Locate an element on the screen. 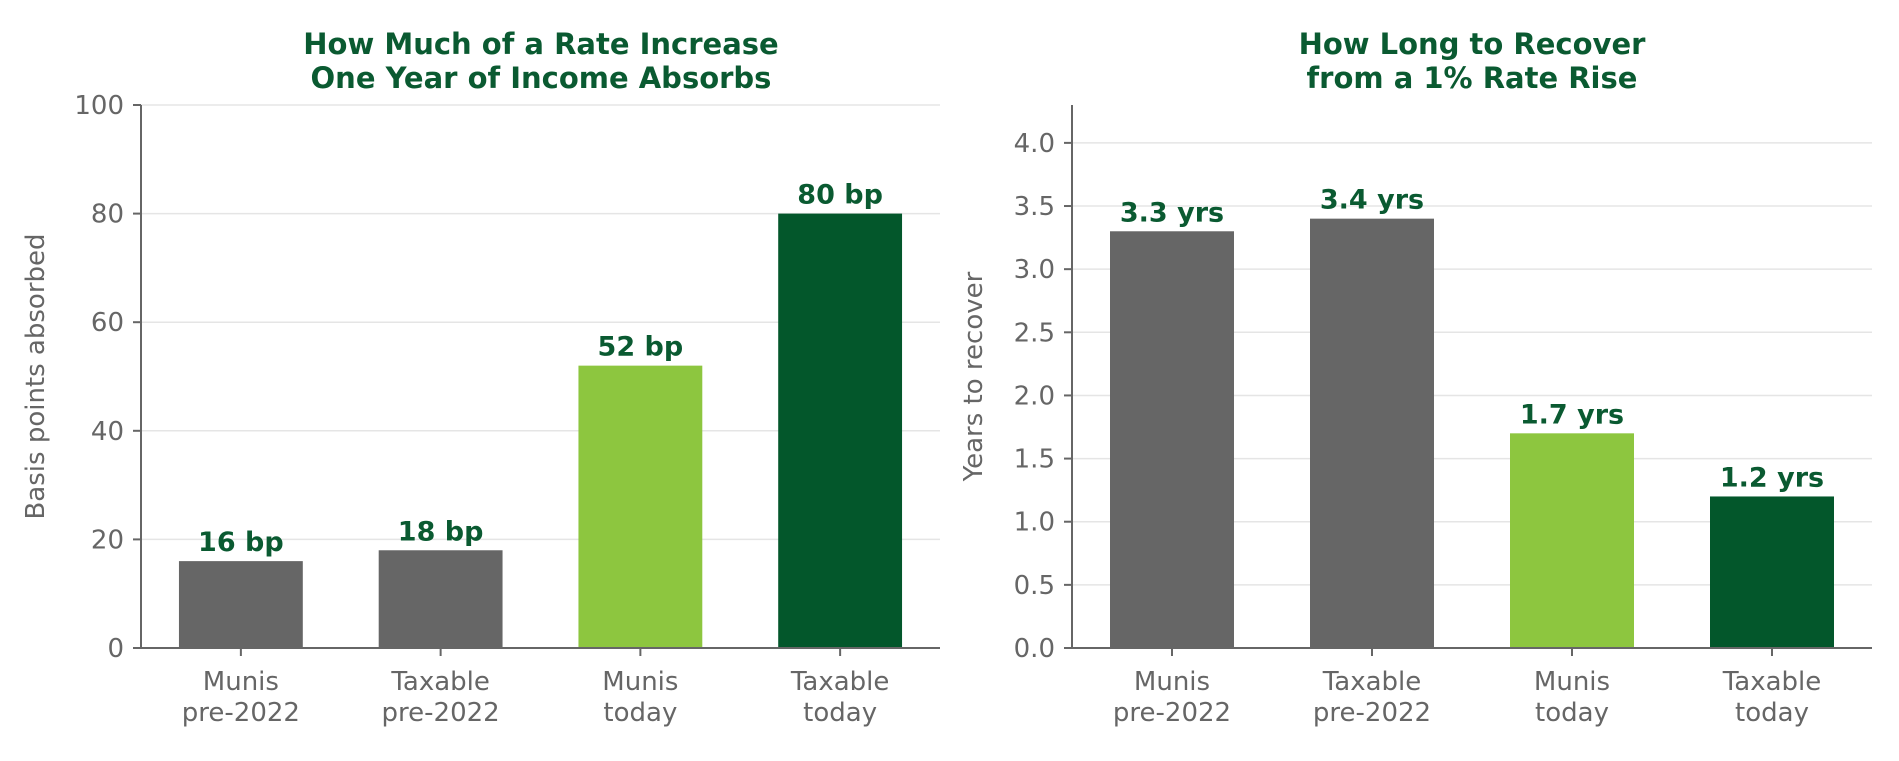 The width and height of the screenshot is (1899, 761). data-label: 52 bp is located at coordinates (641, 347).